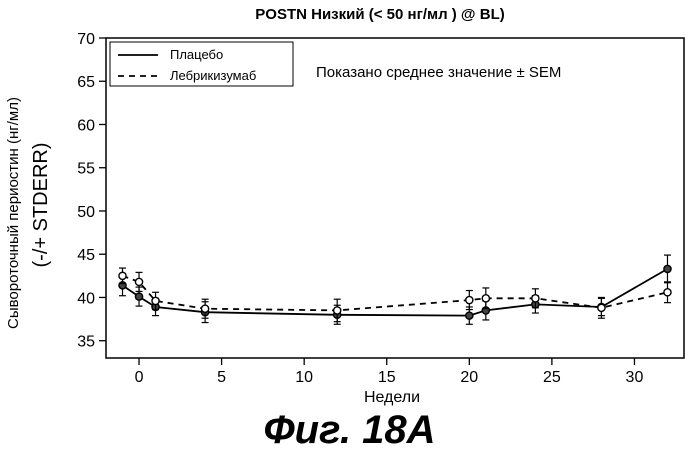 The image size is (699, 460). I want to click on x-tick-label: 10, so click(304, 377).